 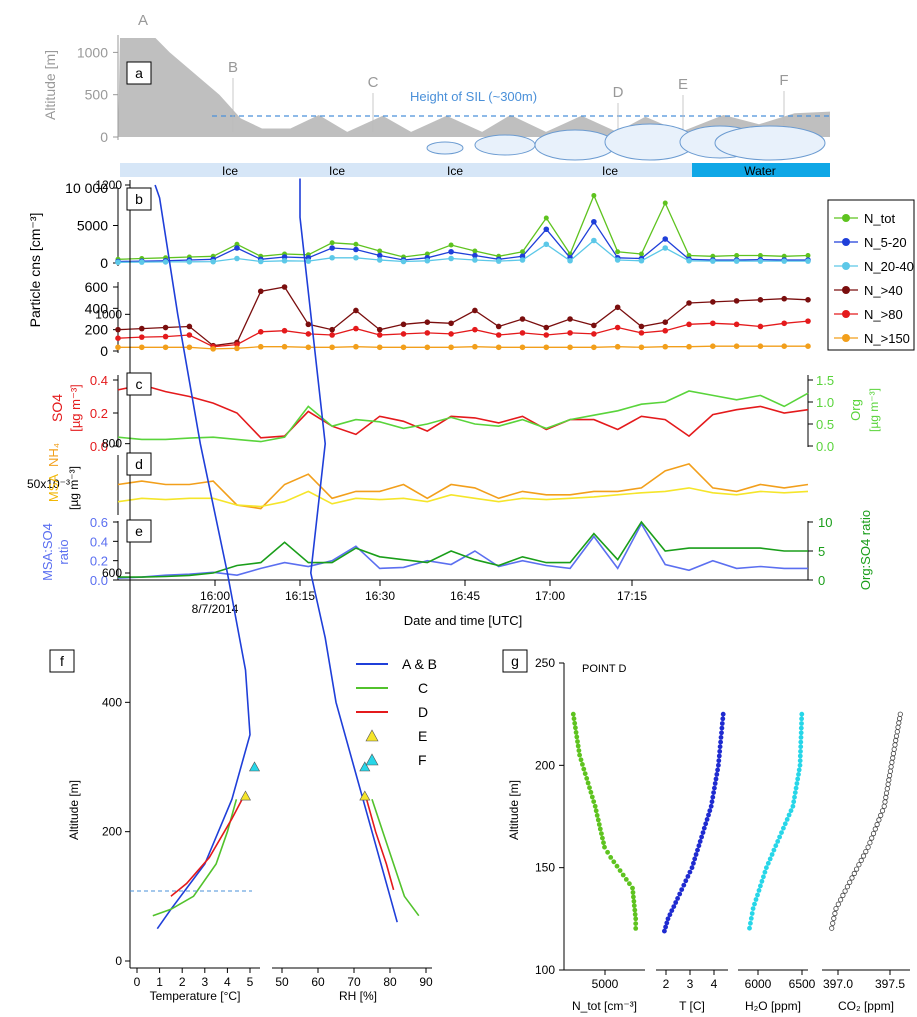 I want to click on b-lower-tick-label: 200, so click(x=97, y=330).